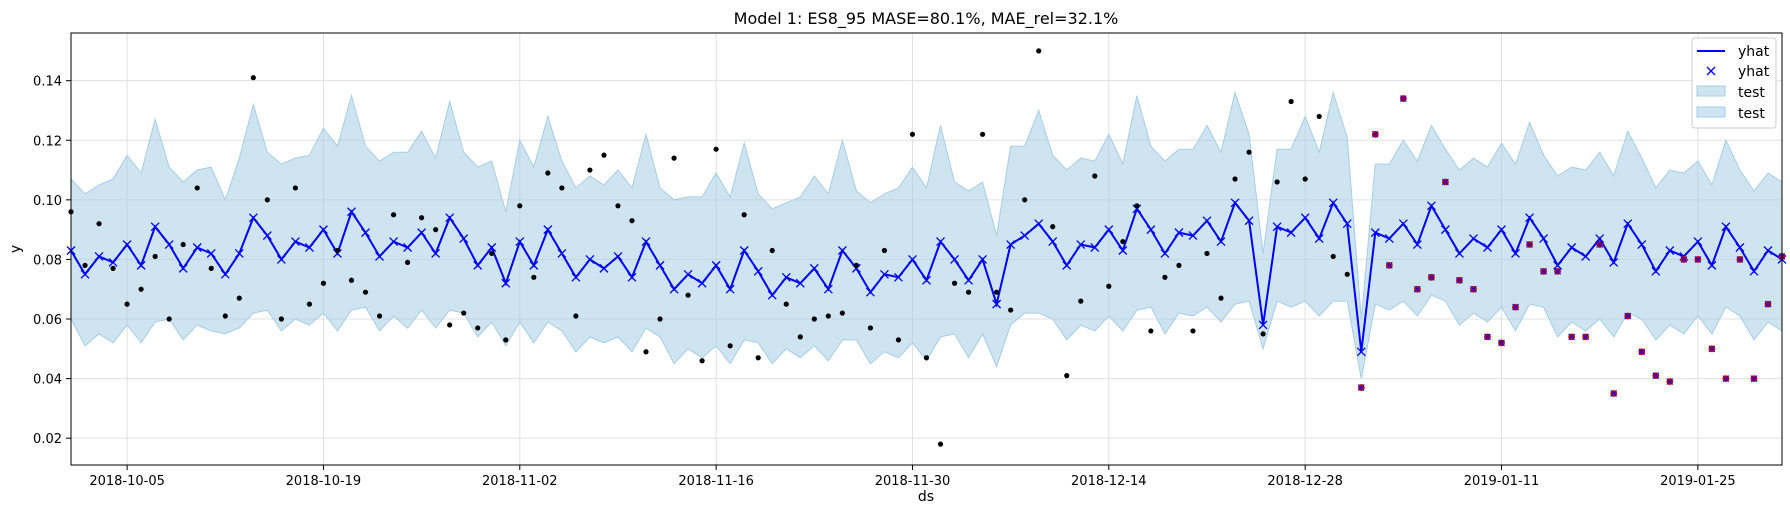 This screenshot has width=1790, height=512. What do you see at coordinates (47, 320) in the screenshot?
I see `y-tick-label: 0.06` at bounding box center [47, 320].